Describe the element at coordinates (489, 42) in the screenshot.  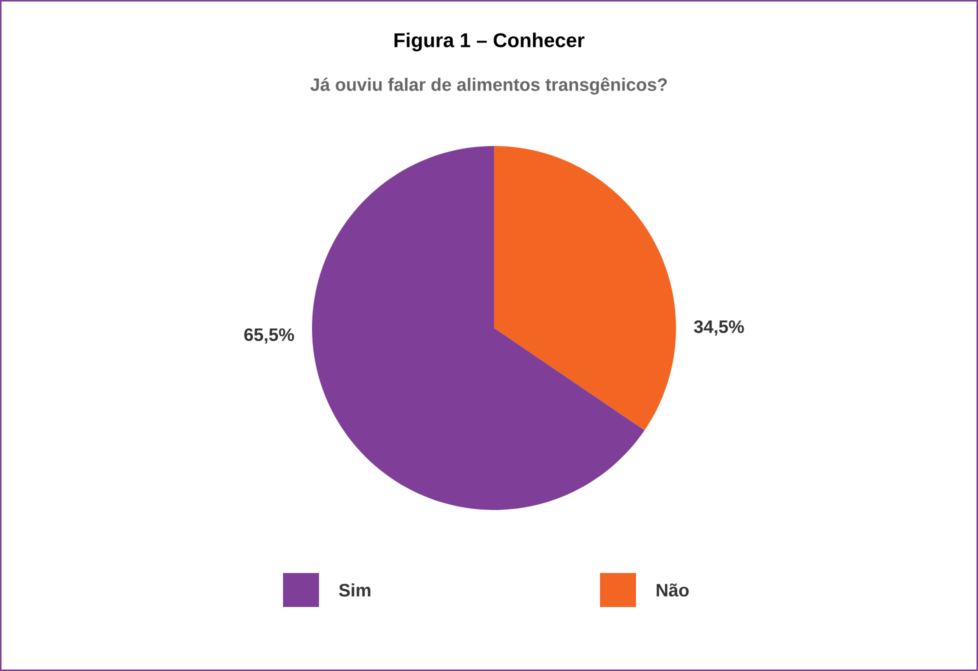
I see `chart-title: Figura 1 – Conhecer` at that location.